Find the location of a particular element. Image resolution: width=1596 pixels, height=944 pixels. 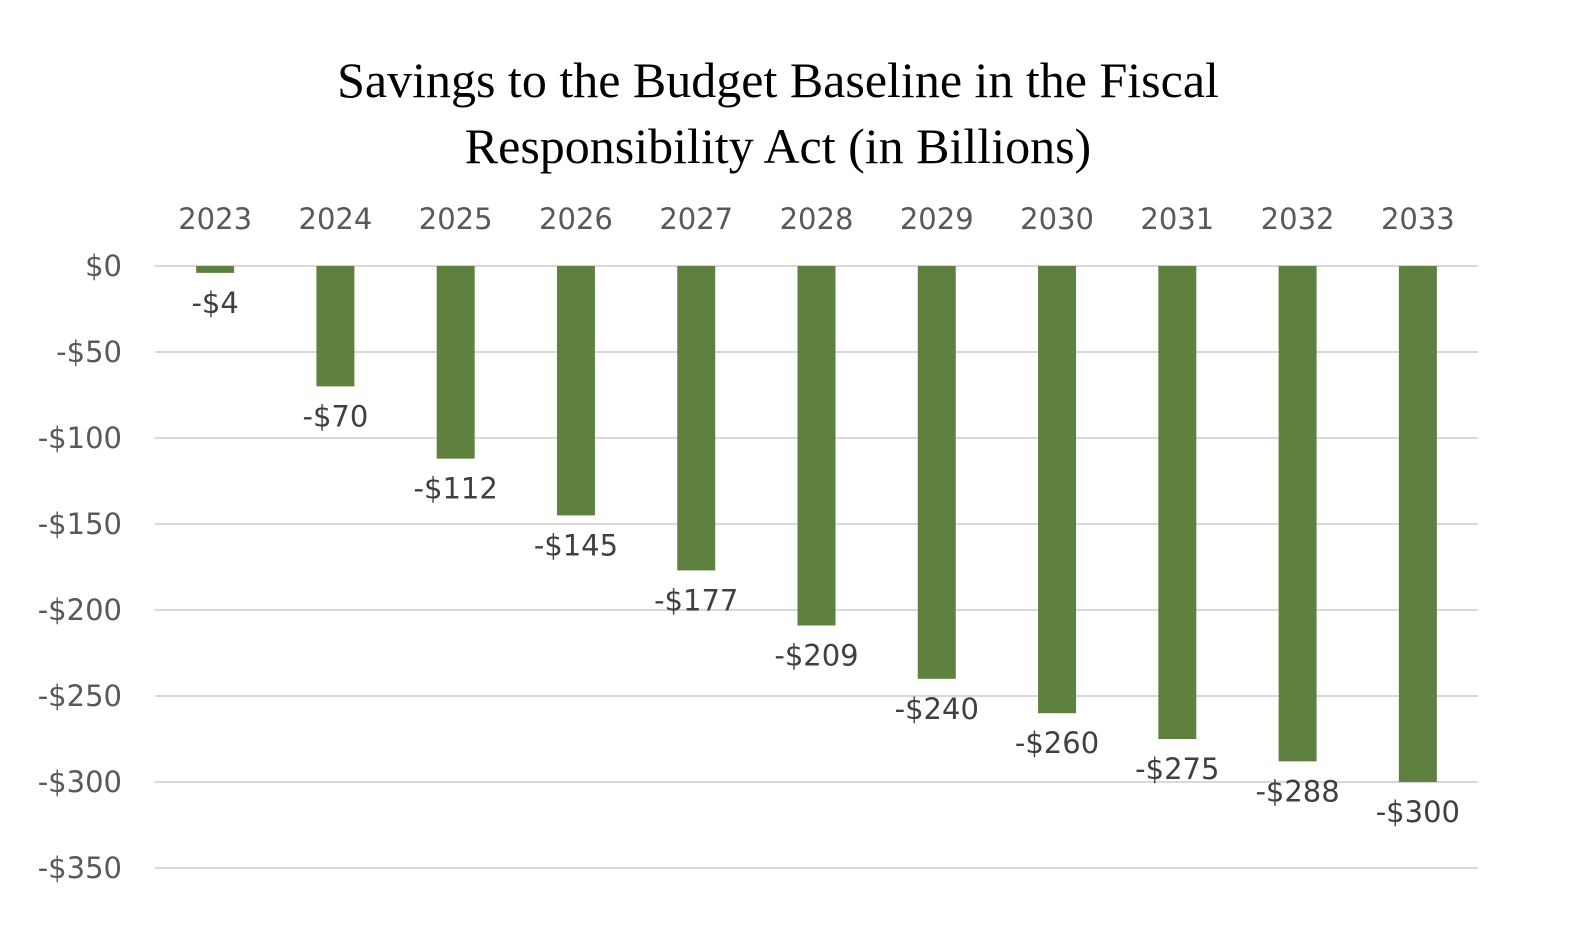

x-tick-label: 2030 is located at coordinates (1057, 219).